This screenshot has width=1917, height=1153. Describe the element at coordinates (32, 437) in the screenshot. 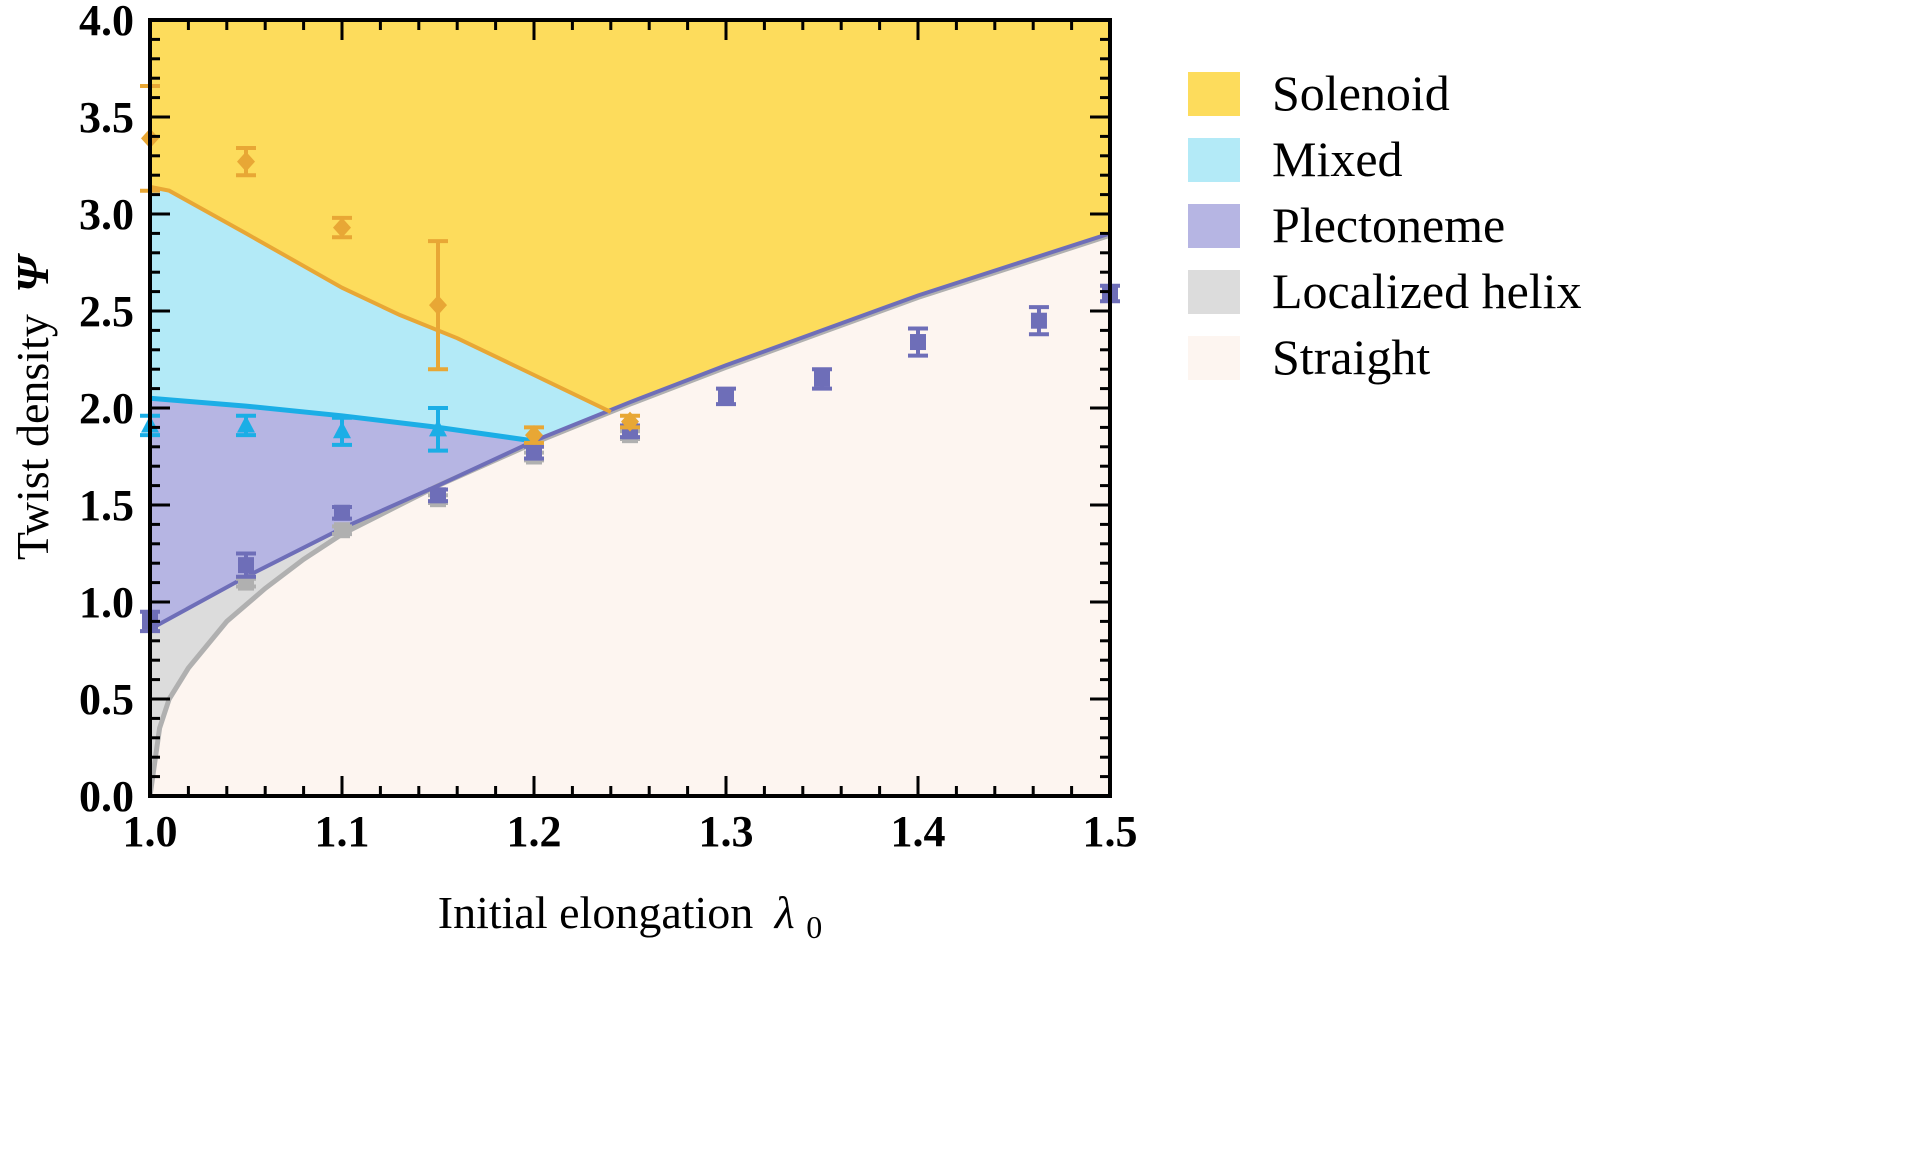

I see `y-axis-title-text: Twist density` at that location.